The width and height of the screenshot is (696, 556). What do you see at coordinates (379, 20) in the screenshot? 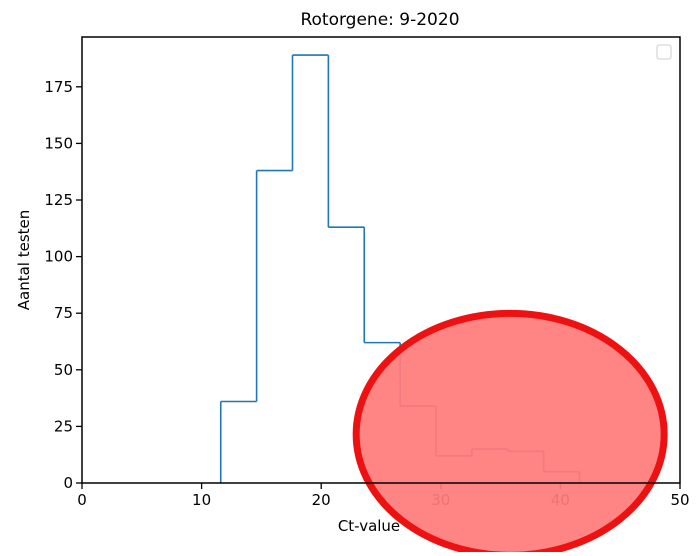
I see `chart-title: Rotorgene: 9-2020` at bounding box center [379, 20].